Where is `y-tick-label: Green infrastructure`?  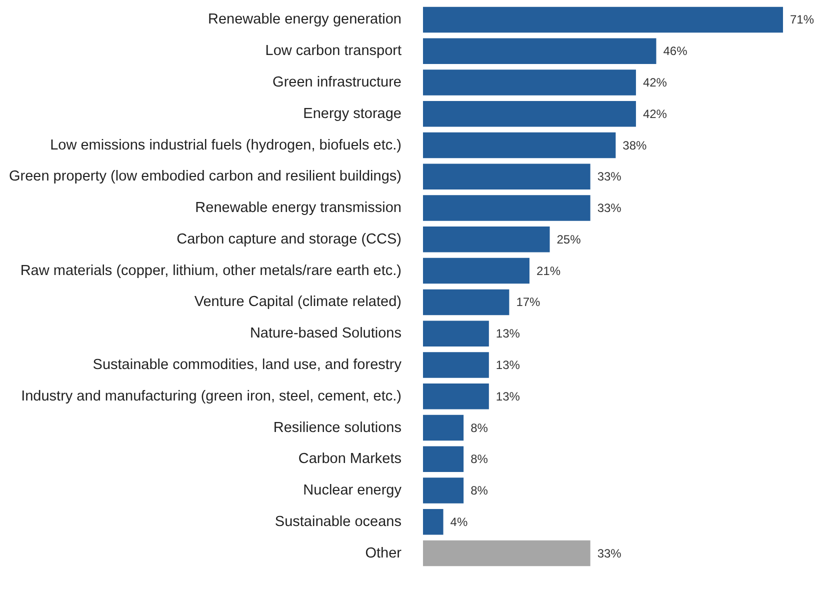 y-tick-label: Green infrastructure is located at coordinates (337, 82).